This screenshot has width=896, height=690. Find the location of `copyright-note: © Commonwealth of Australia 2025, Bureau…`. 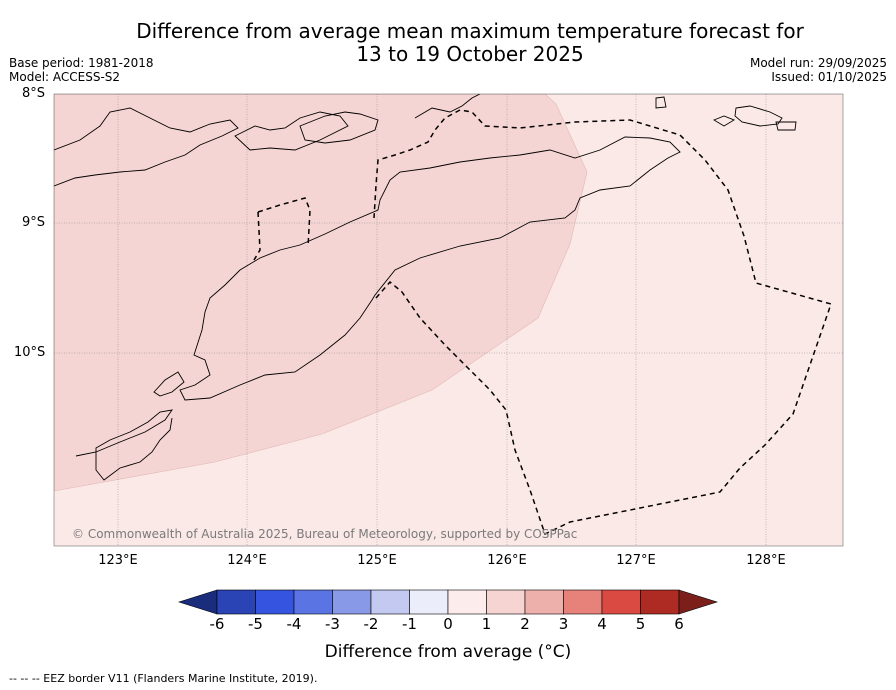

copyright-note: © Commonwealth of Australia 2025, Bureau… is located at coordinates (324, 534).